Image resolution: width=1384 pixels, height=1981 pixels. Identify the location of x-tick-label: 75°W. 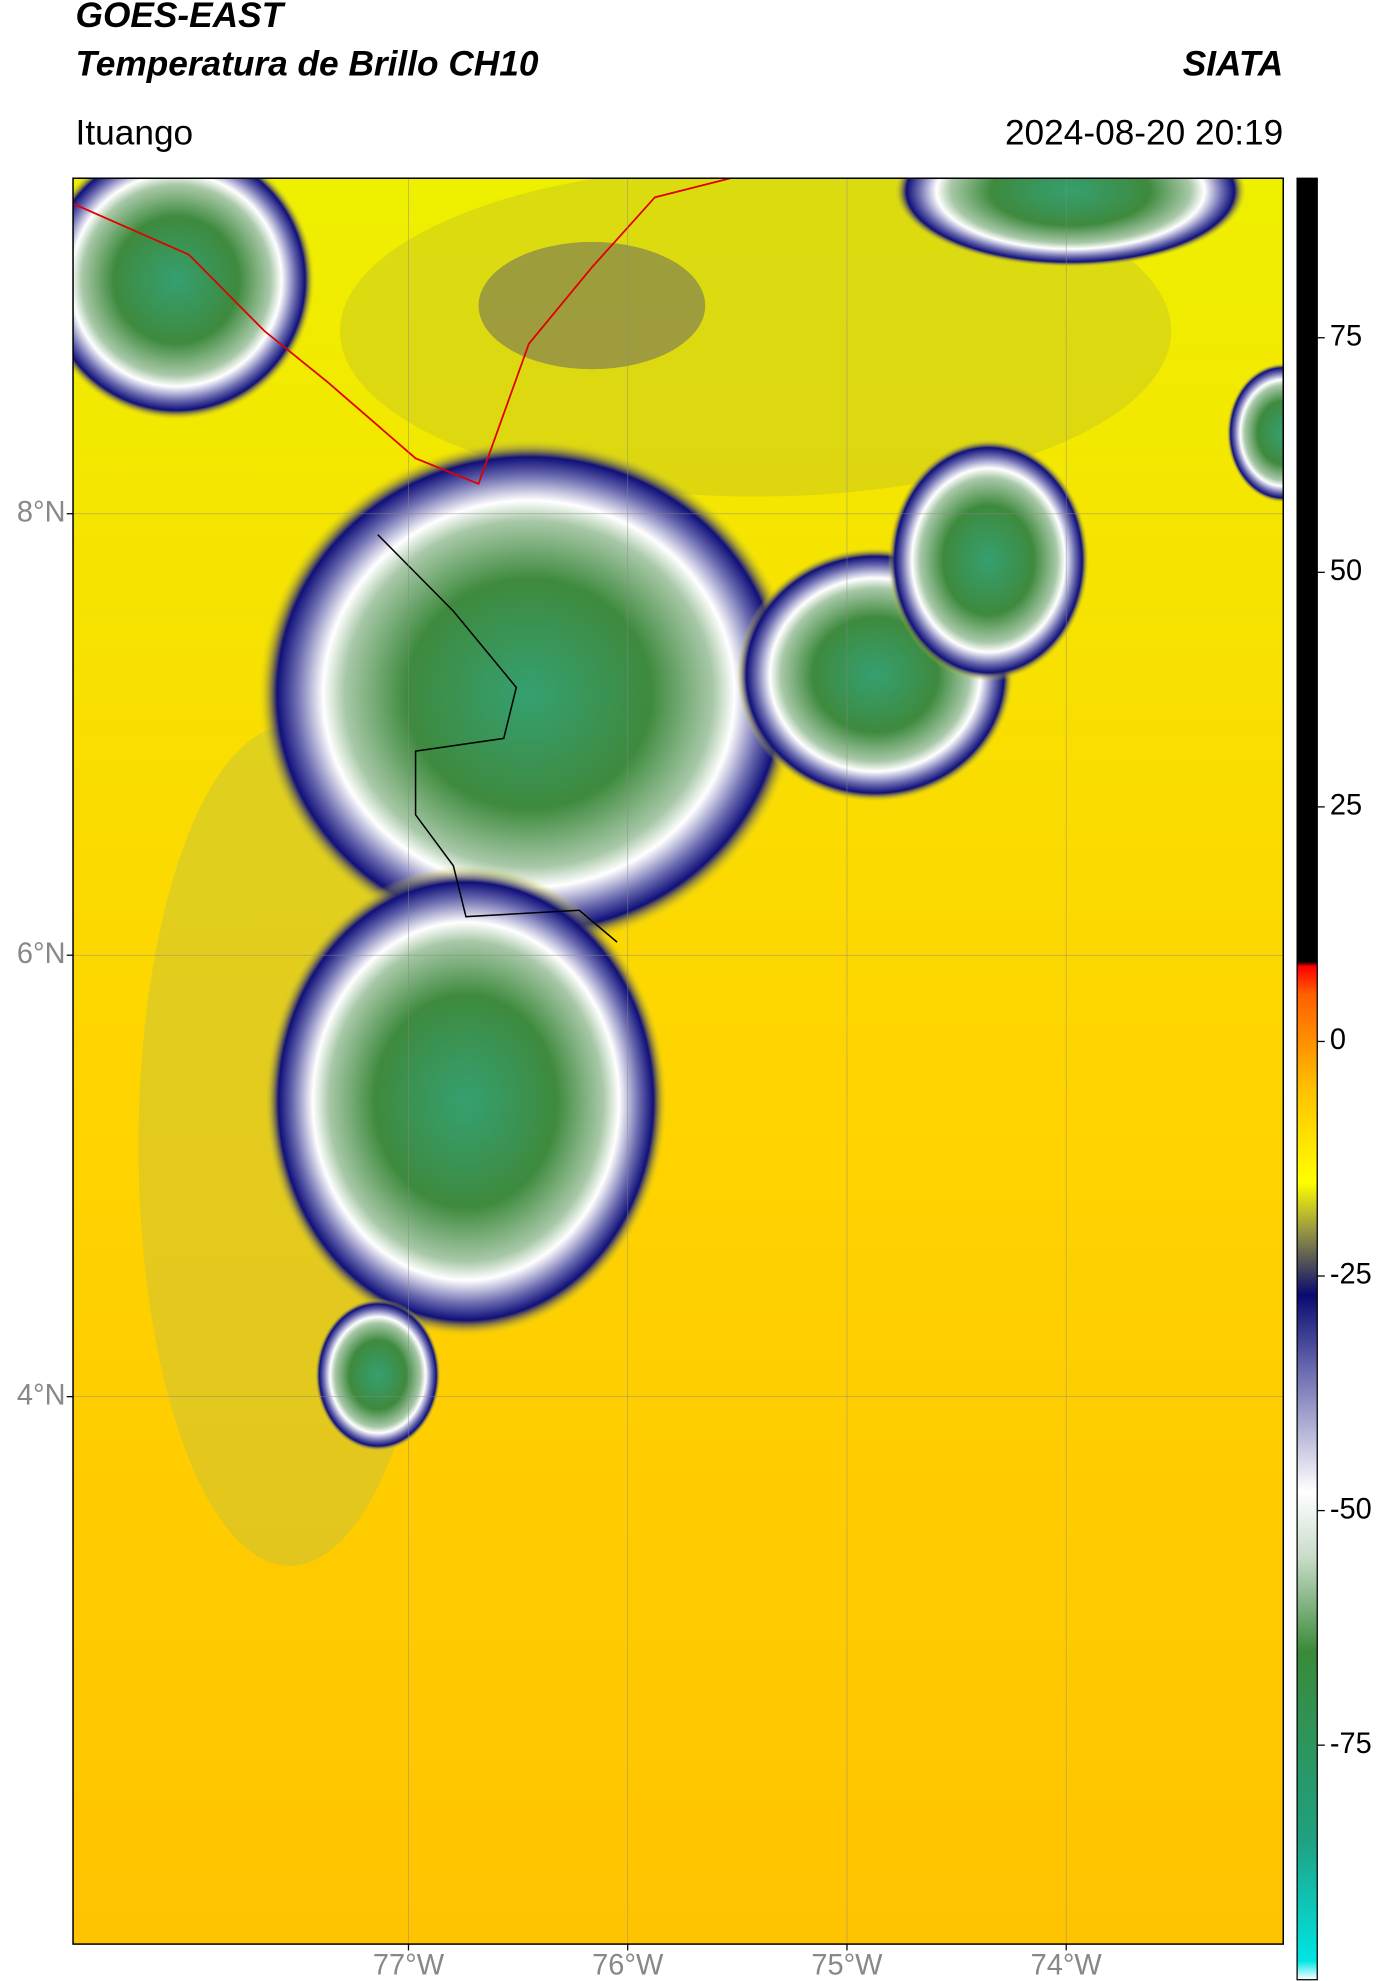
(847, 1965).